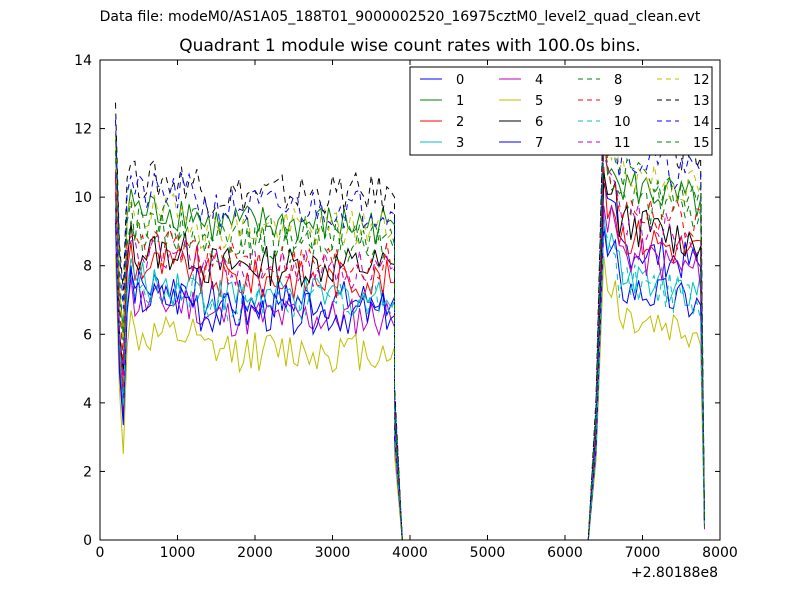 Image resolution: width=800 pixels, height=600 pixels. I want to click on x-tick-label: 0, so click(100, 553).